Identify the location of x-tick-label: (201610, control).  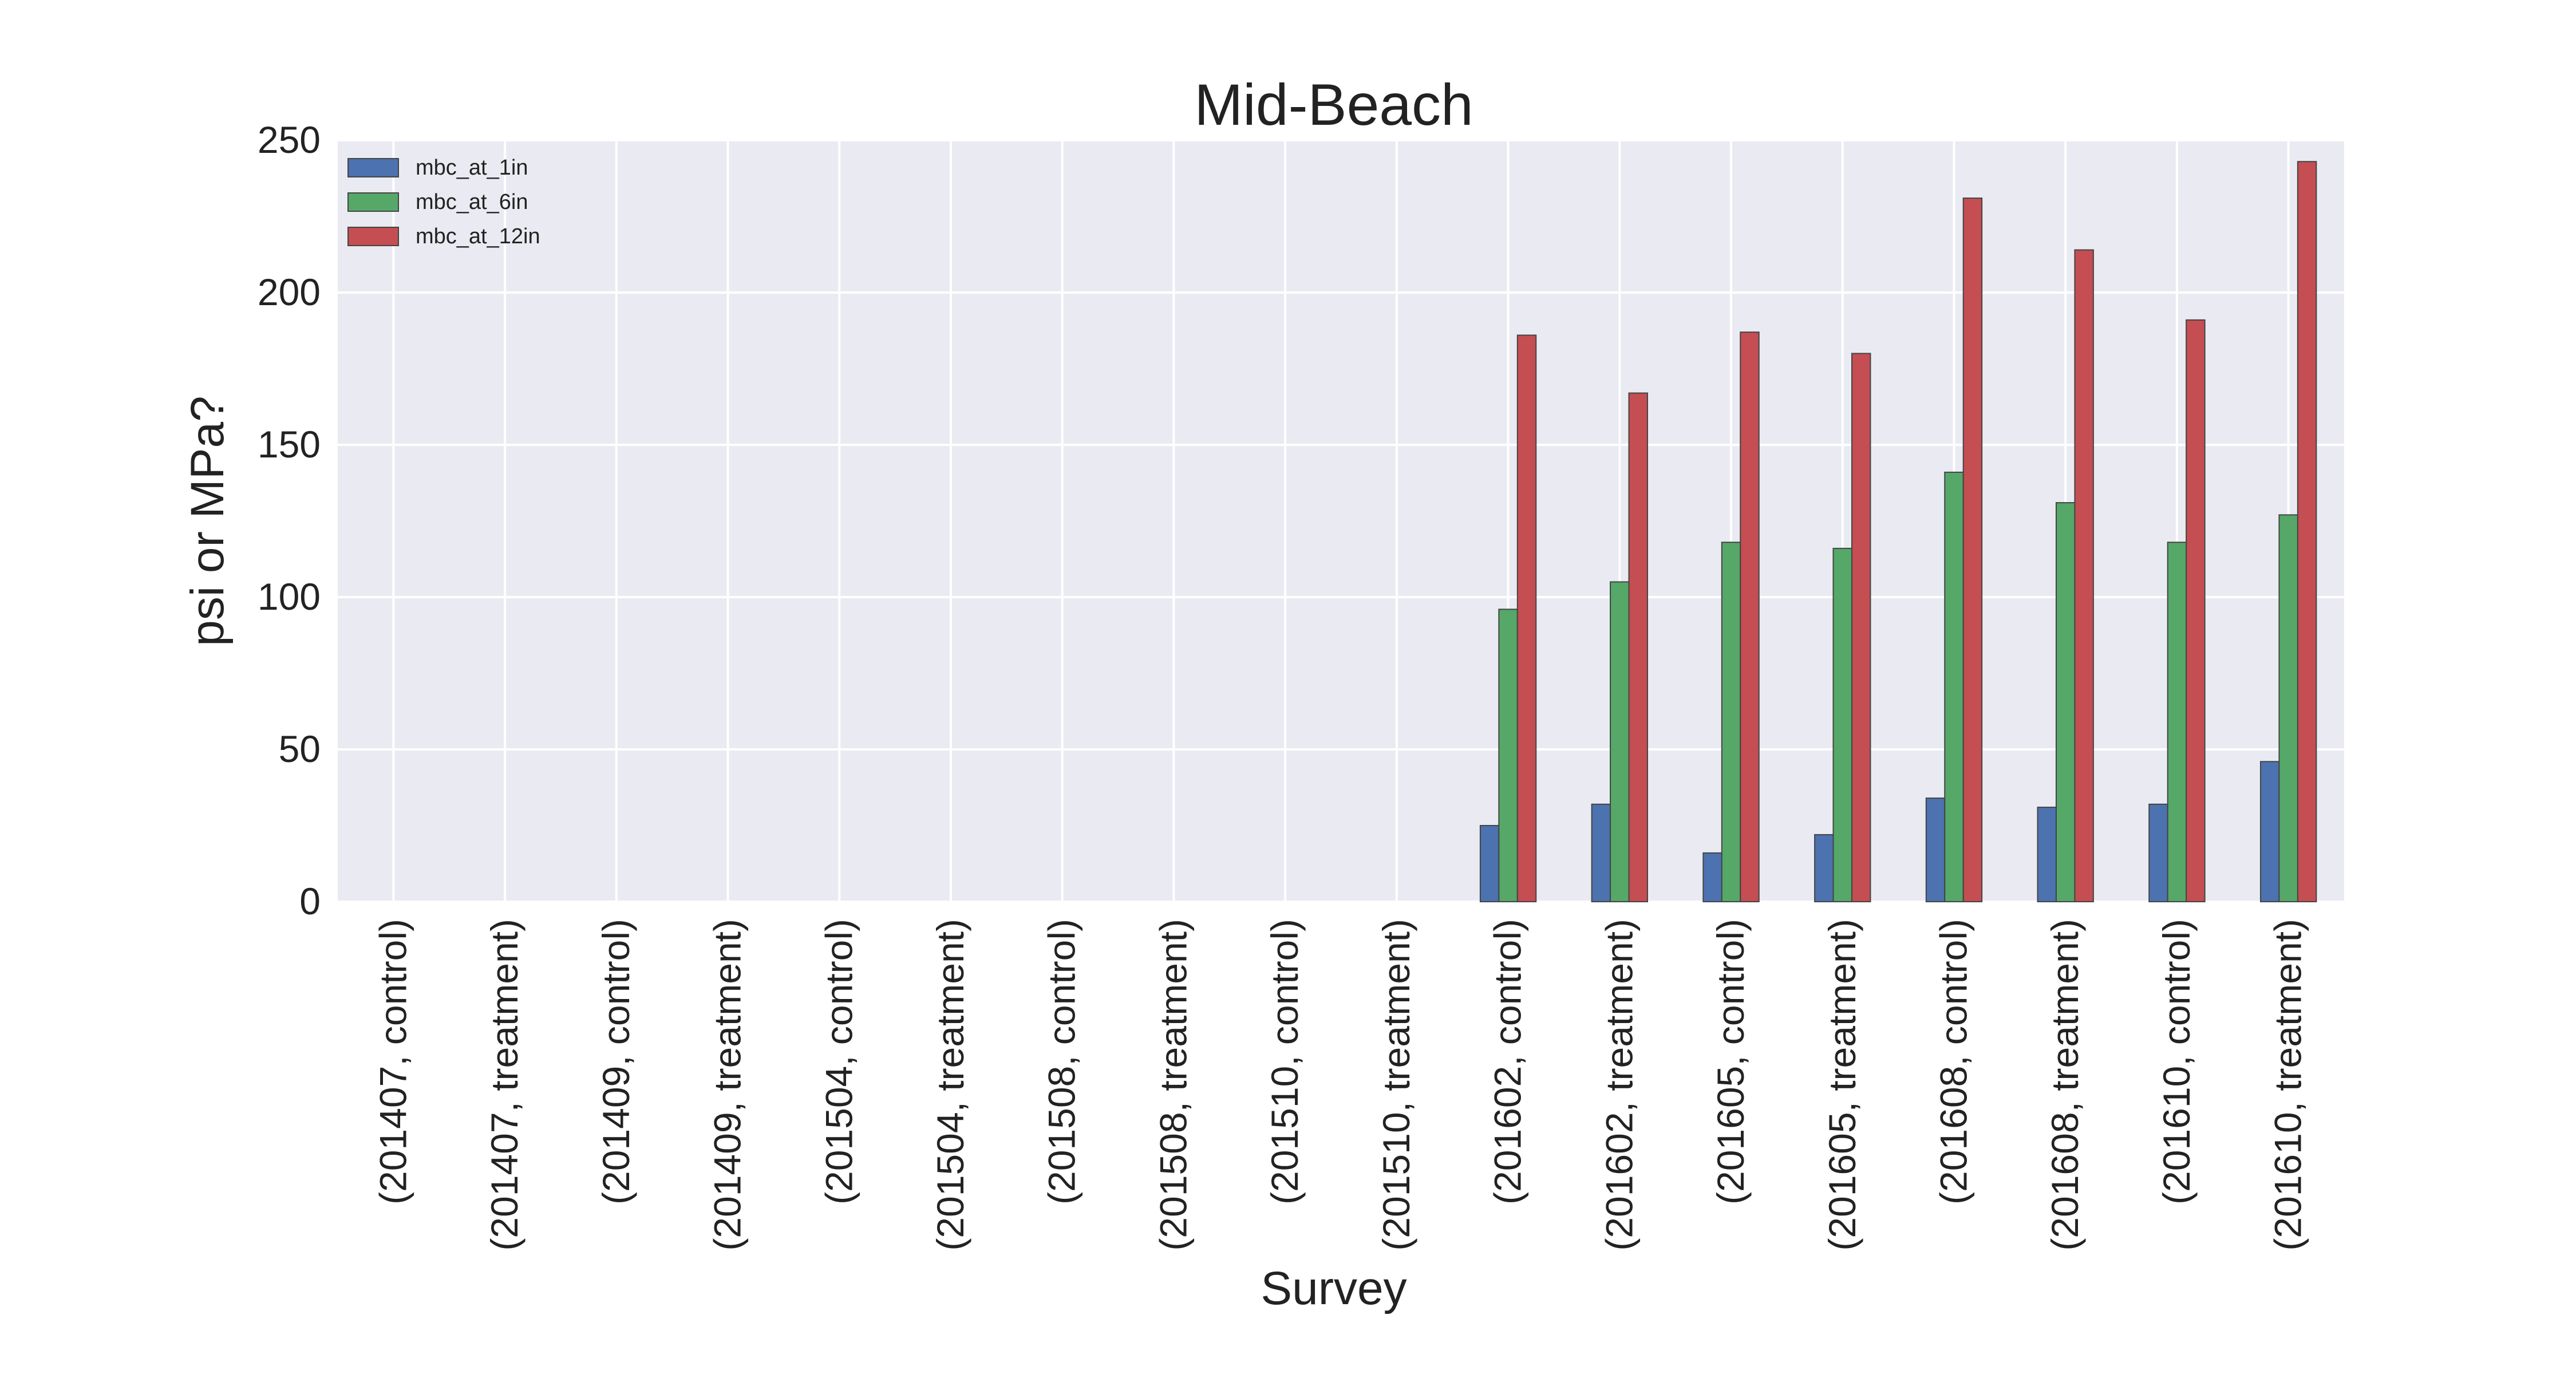
(2176, 1062).